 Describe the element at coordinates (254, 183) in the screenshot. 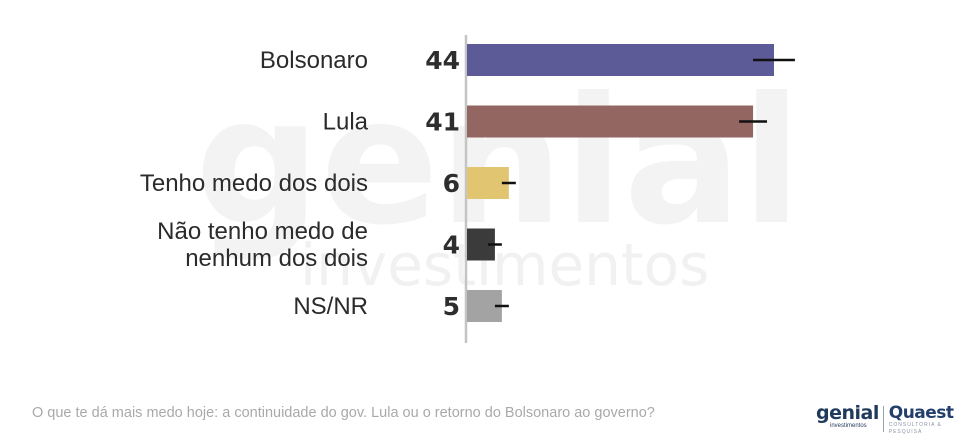

I see `category-label-3: Tenho medo dos dois` at that location.